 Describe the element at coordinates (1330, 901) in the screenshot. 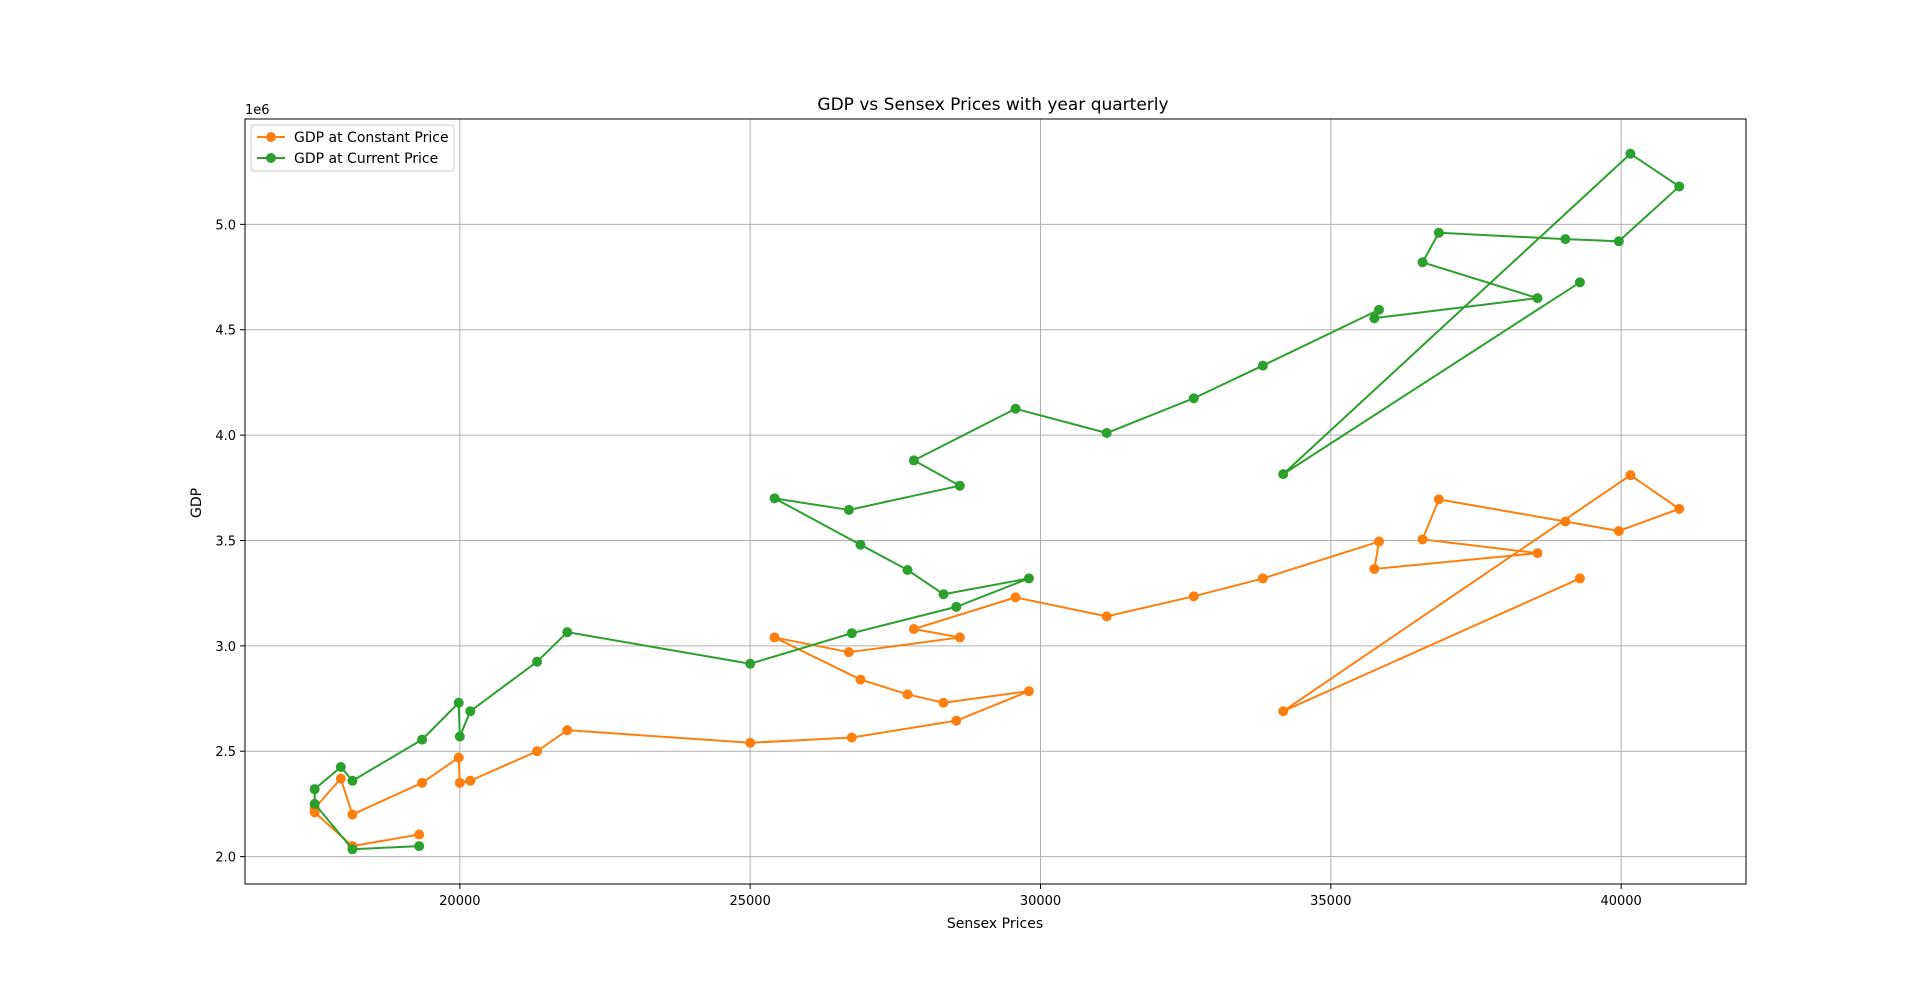

I see `x-tick-label: 35000` at that location.